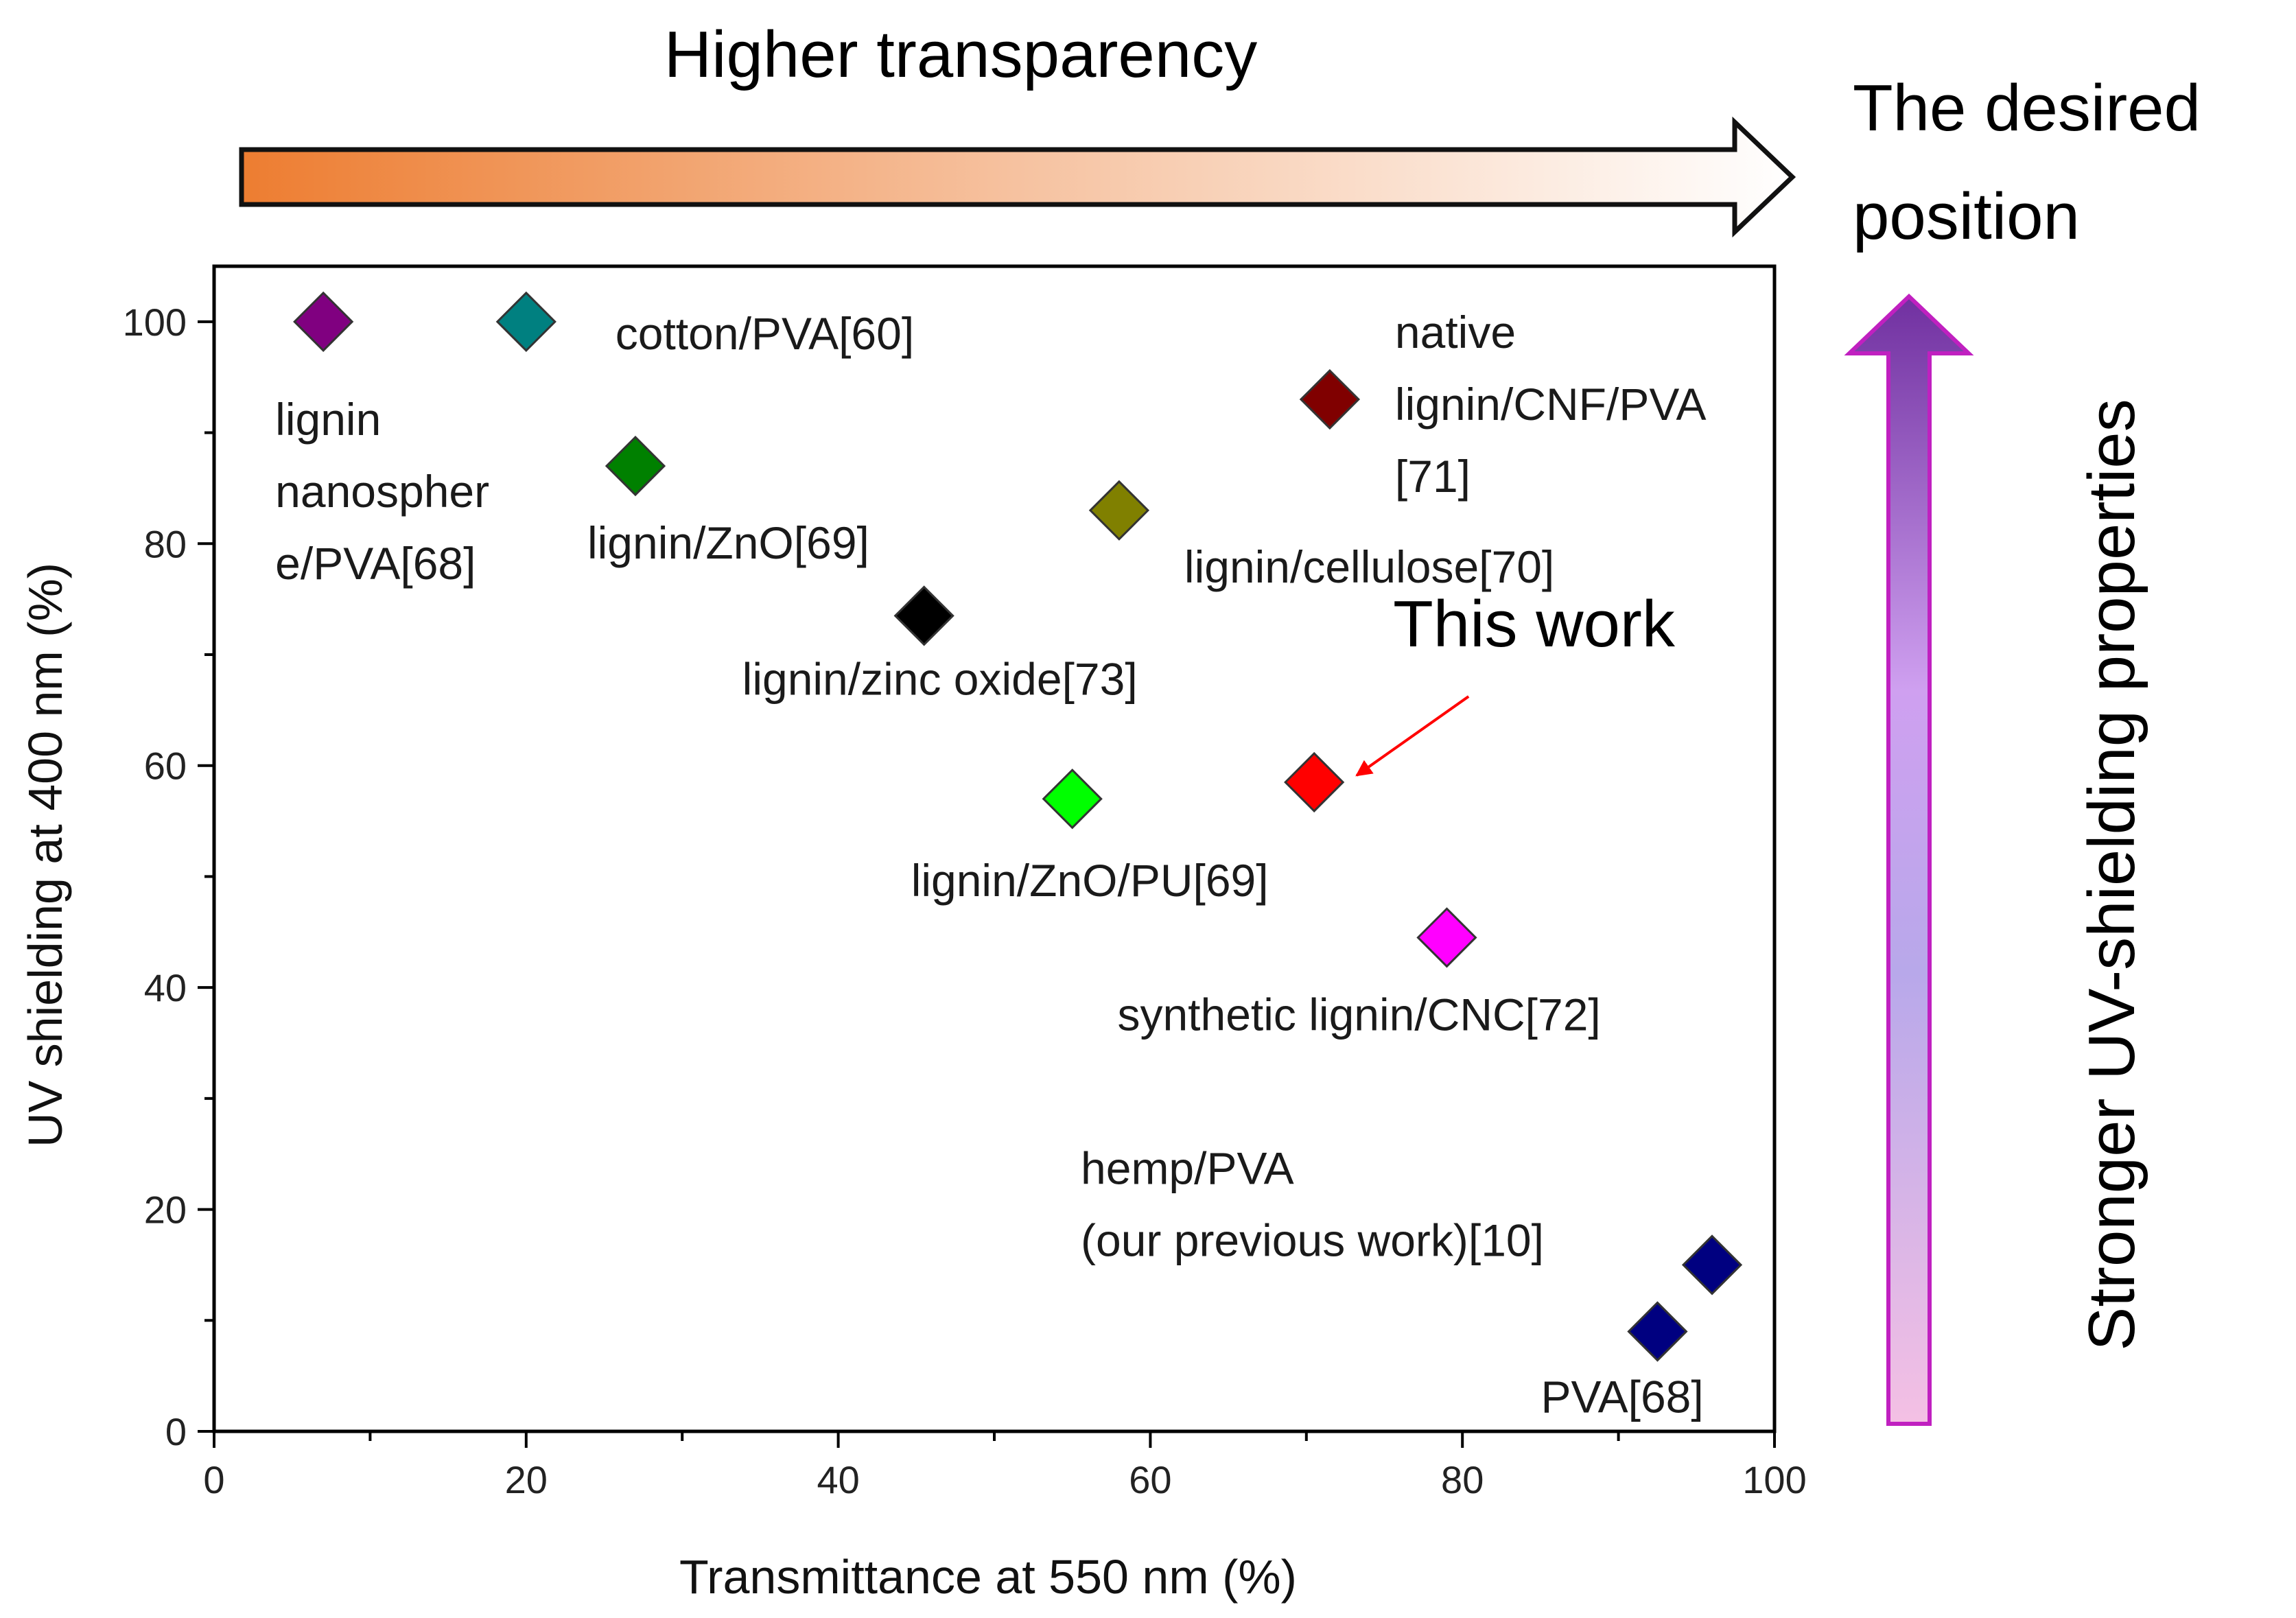 This screenshot has height=1618, width=2296. What do you see at coordinates (765, 333) in the screenshot?
I see `point-label: cotton/PVA[60]` at bounding box center [765, 333].